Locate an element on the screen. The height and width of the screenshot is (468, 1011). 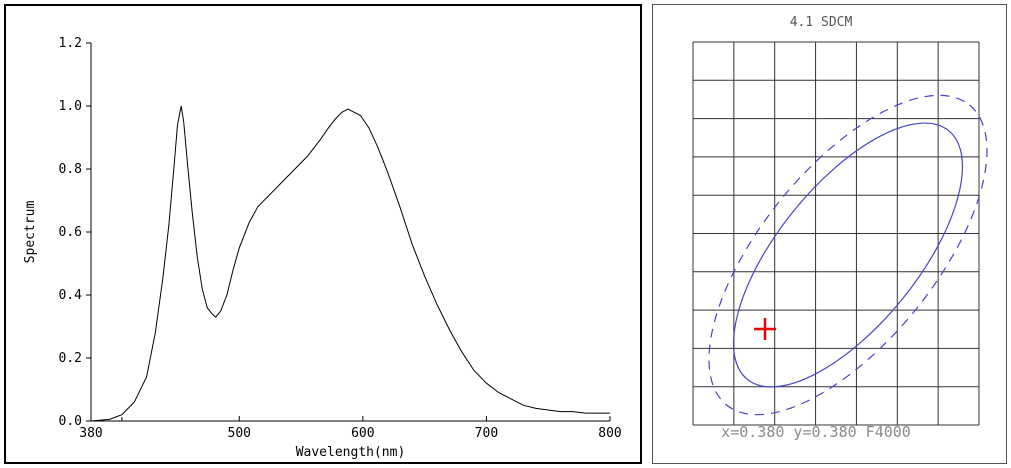
y-tick-label: 1.0 is located at coordinates (70, 106).